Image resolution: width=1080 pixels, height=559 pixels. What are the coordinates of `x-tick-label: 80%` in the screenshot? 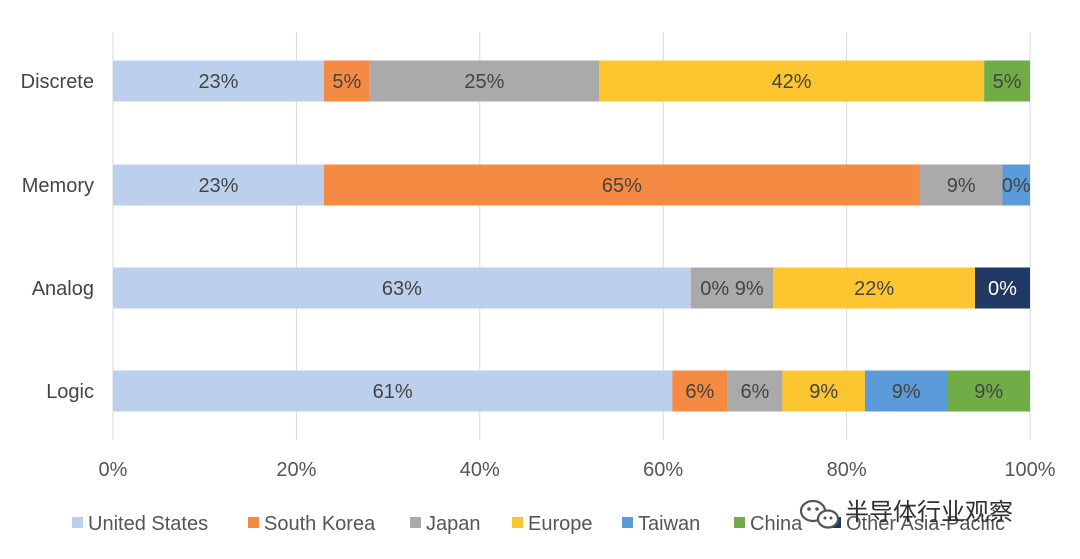 It's located at (847, 470).